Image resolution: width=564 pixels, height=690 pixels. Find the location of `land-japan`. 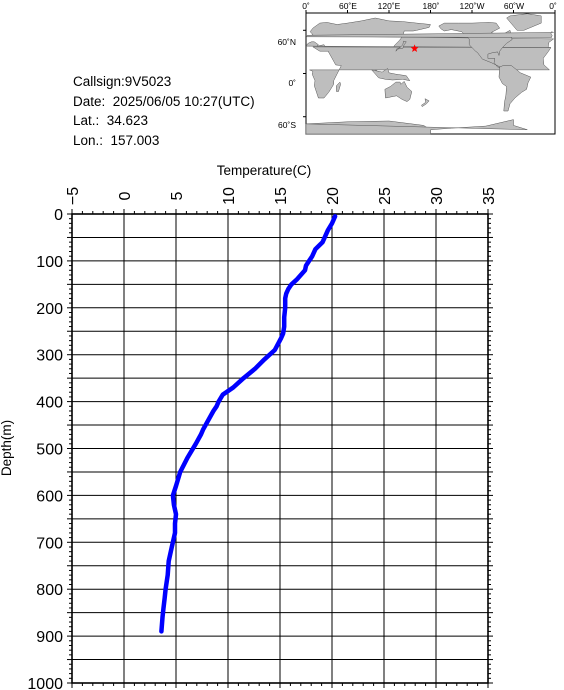

land-japan is located at coordinates (401, 46).